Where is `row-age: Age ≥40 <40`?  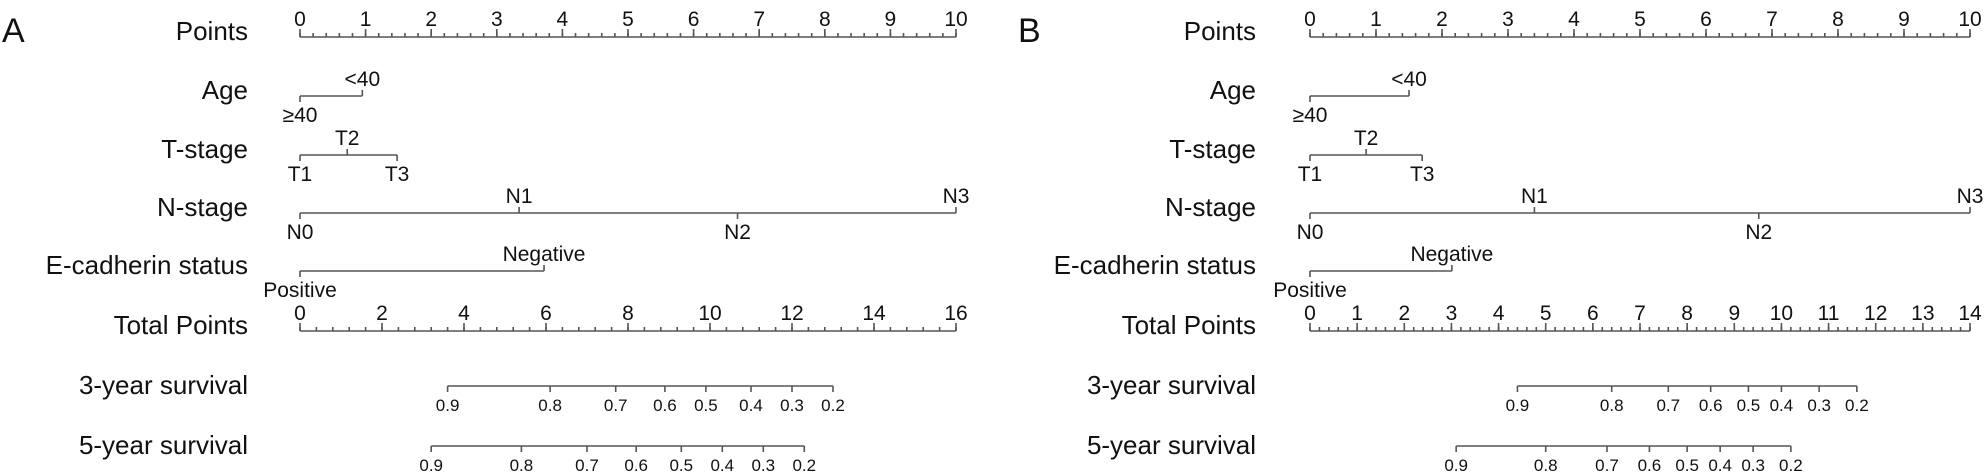 row-age: Age ≥40 <40 is located at coordinates (1318, 97).